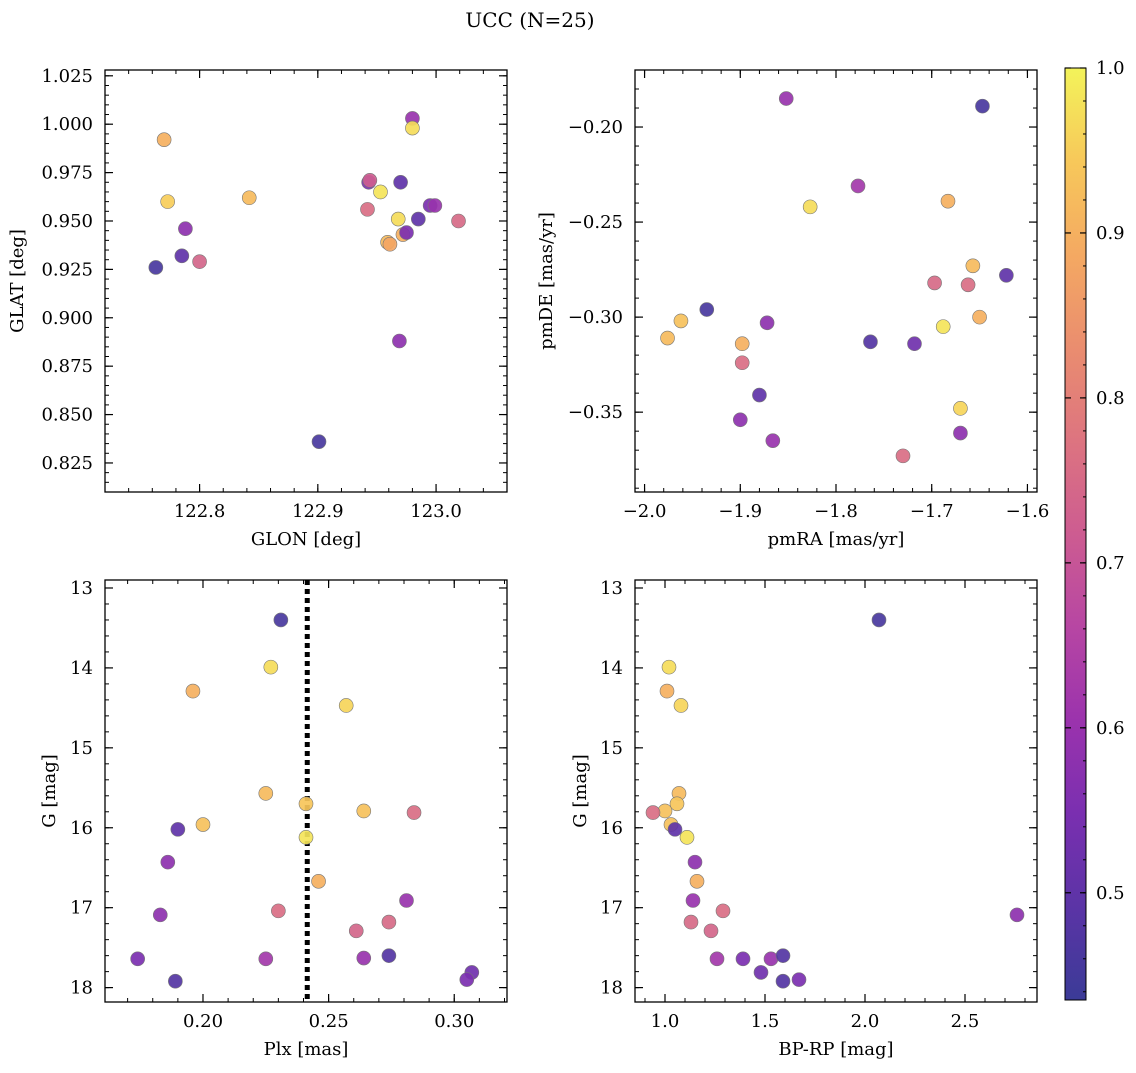 The height and width of the screenshot is (1073, 1136). Describe the element at coordinates (1110, 563) in the screenshot. I see `colorbar-tick-label: 0.7` at that location.